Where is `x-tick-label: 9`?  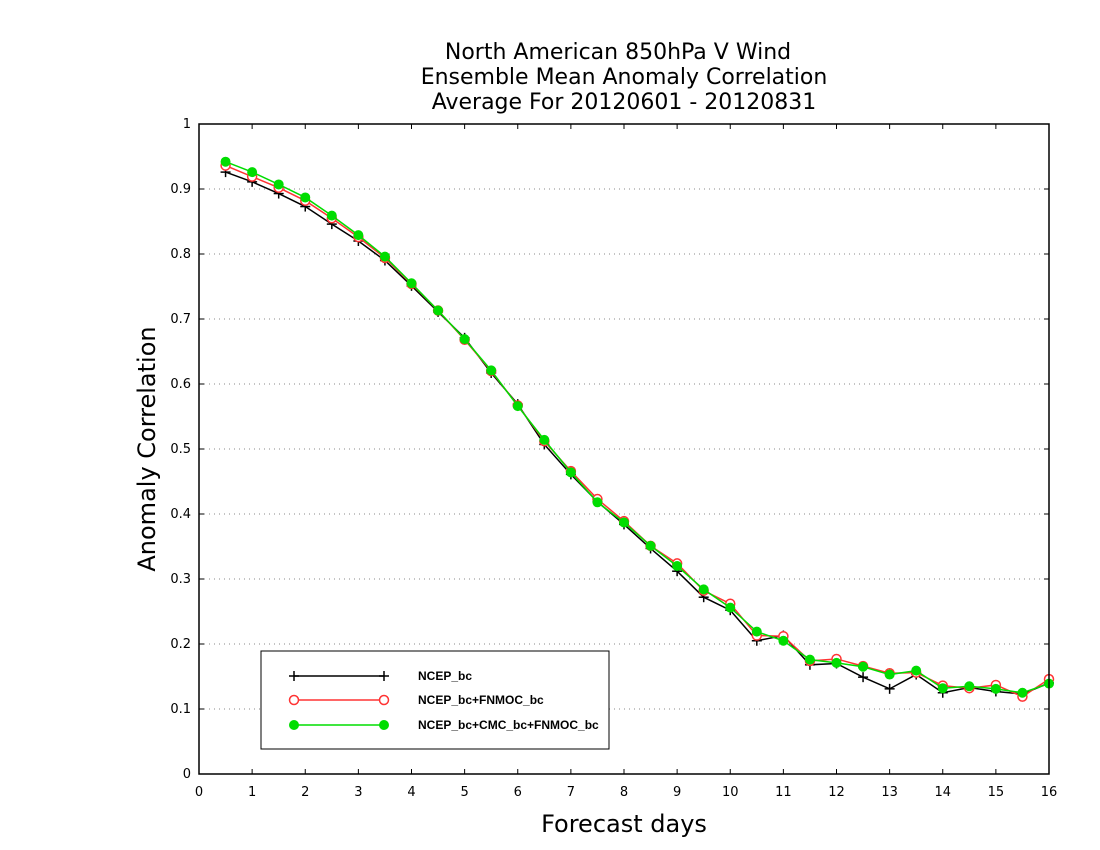 x-tick-label: 9 is located at coordinates (677, 792).